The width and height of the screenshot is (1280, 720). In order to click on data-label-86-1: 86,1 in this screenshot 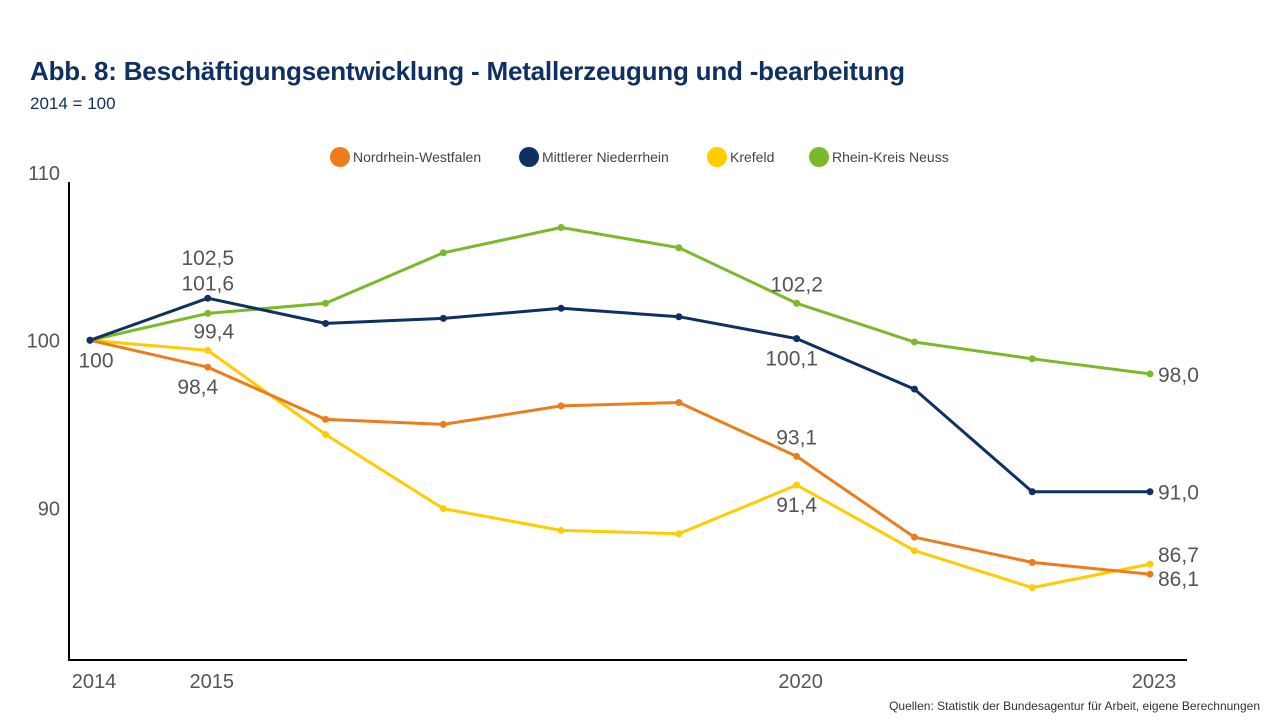, I will do `click(1178, 579)`.